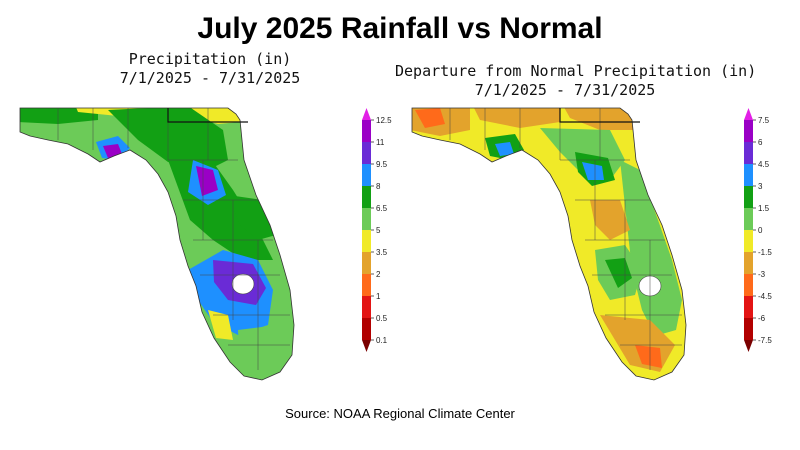 The width and height of the screenshot is (800, 450). I want to click on departure-legend-label: 6, so click(760, 142).